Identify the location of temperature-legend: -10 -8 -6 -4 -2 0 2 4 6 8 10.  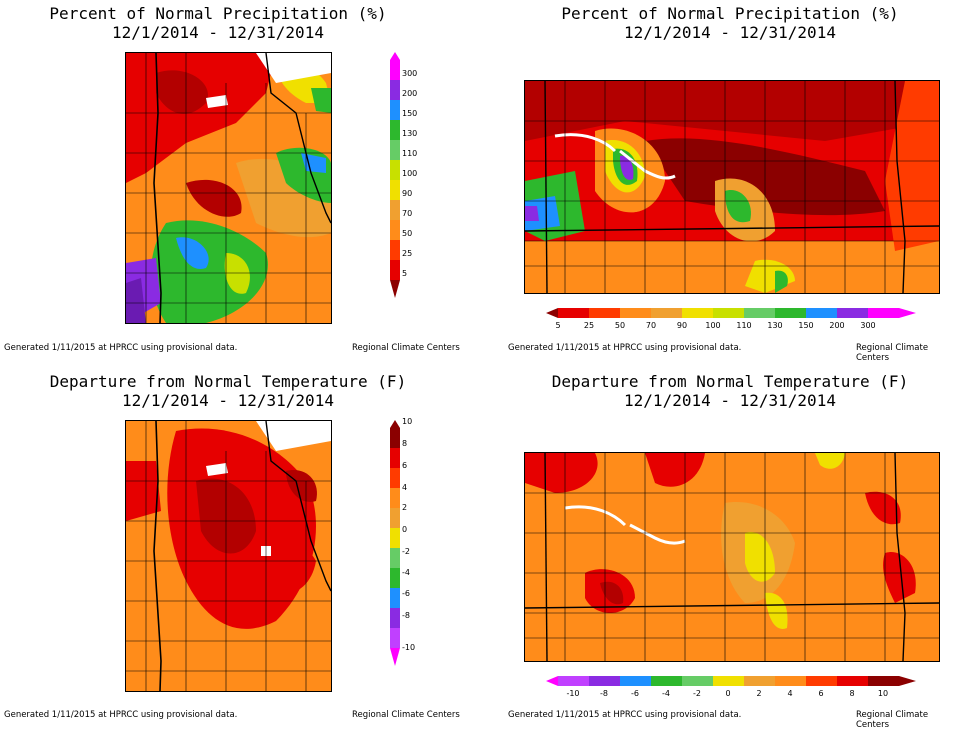
(731, 687).